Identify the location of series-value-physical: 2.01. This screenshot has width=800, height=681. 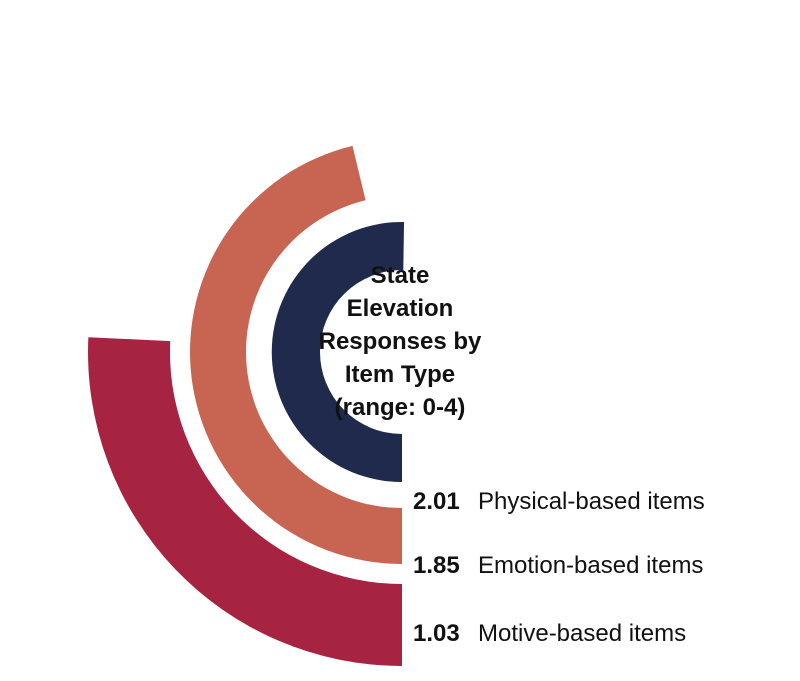
(436, 501).